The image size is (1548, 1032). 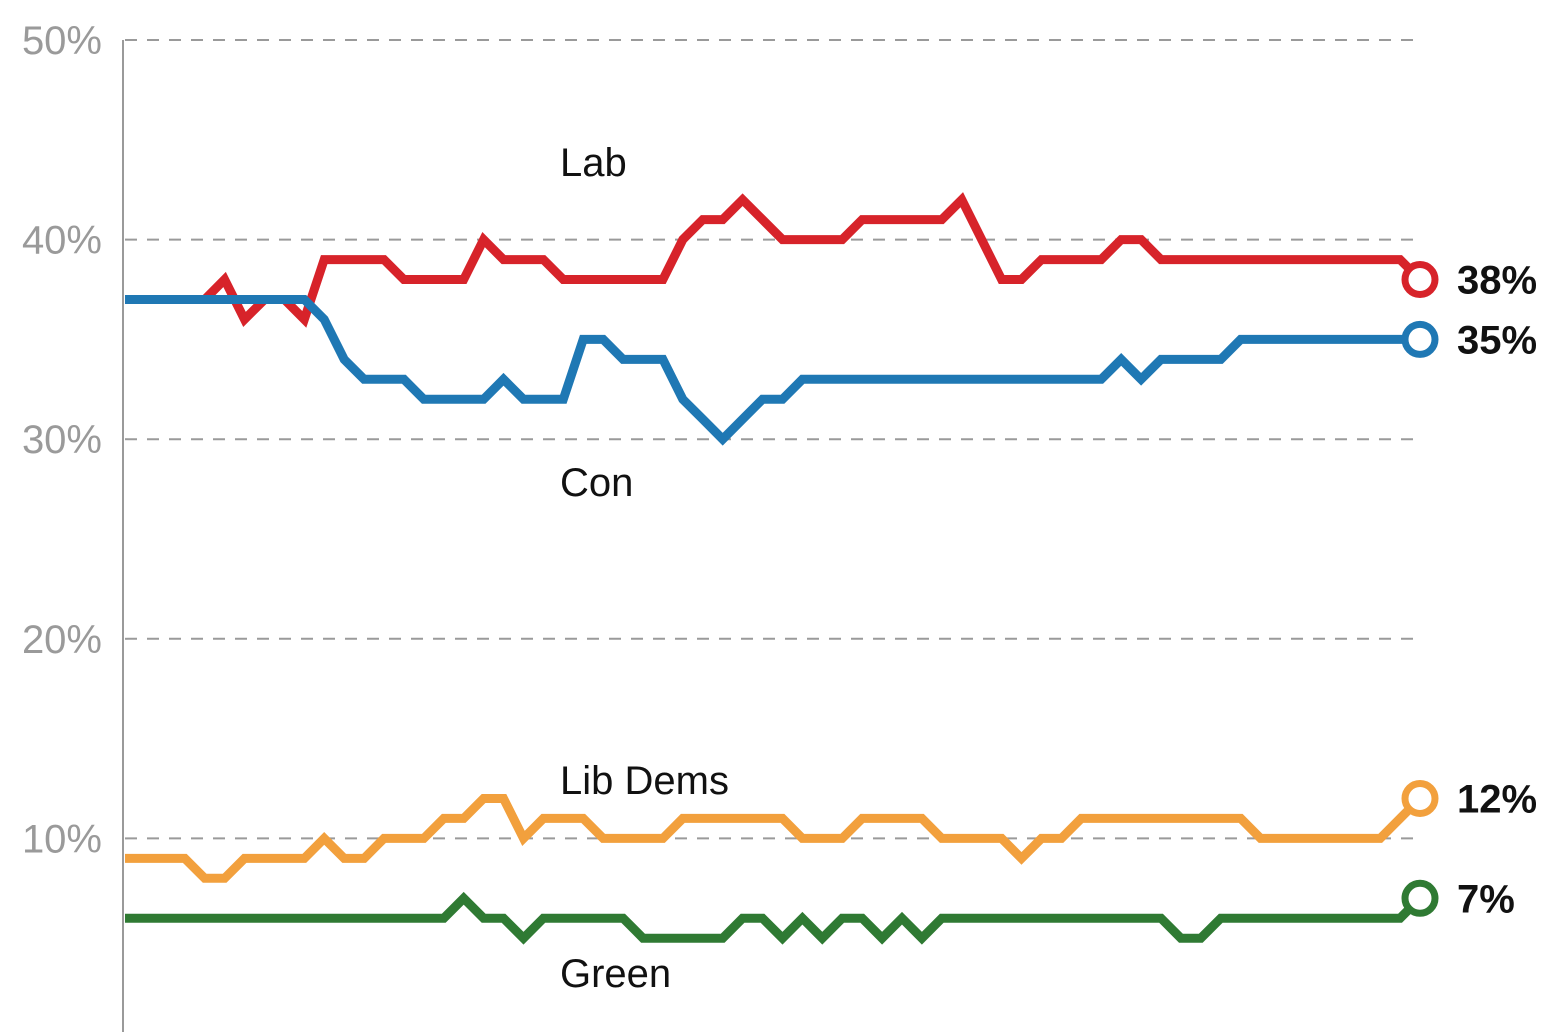 I want to click on series-points-con, so click(x=772, y=369).